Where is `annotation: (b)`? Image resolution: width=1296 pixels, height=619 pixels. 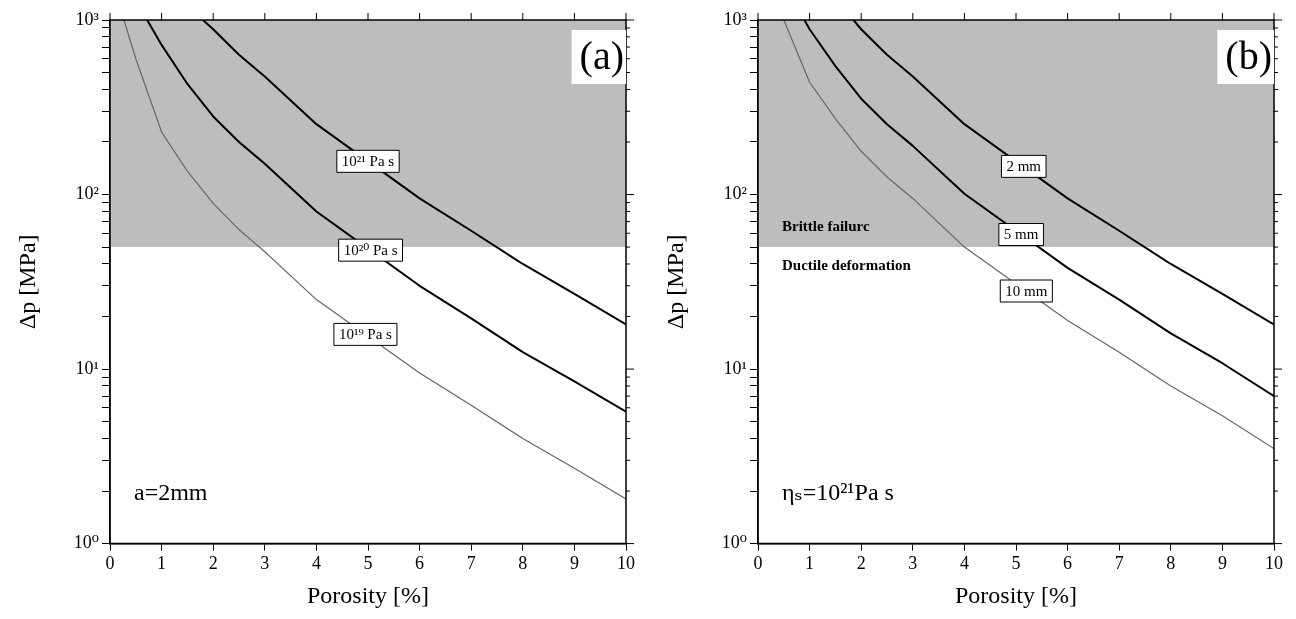
annotation: (b) is located at coordinates (1248, 55).